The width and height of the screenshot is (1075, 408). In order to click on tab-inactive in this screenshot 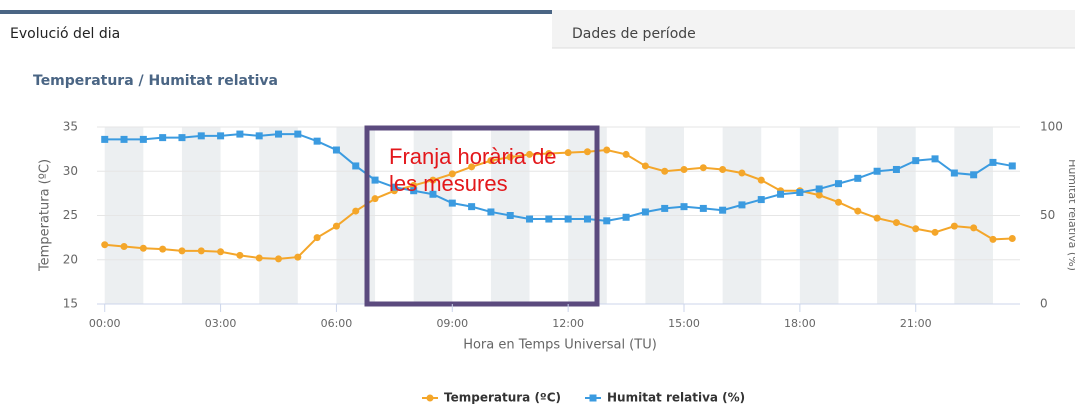, I will do `click(813, 29)`.